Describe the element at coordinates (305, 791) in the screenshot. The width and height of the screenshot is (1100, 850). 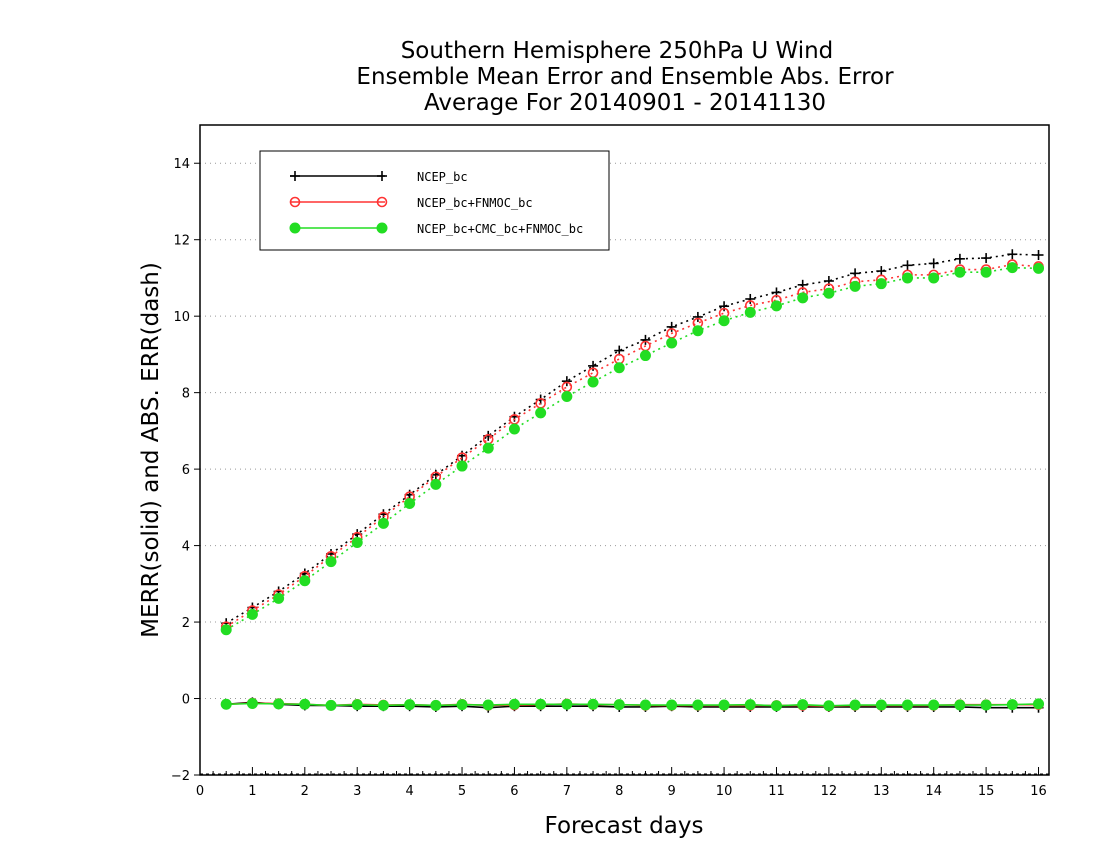
I see `x-tick-label: 2` at that location.